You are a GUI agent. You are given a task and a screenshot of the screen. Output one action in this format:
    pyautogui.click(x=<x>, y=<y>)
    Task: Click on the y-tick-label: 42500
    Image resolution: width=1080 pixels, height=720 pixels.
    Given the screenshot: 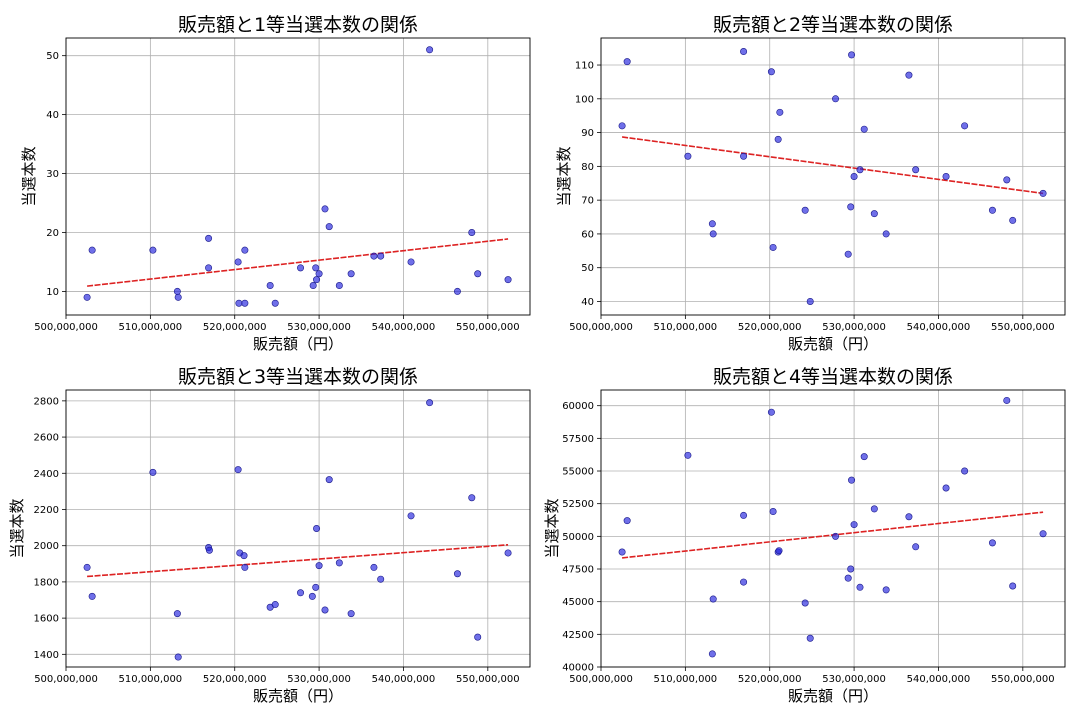 What is the action you would take?
    pyautogui.click(x=578, y=635)
    